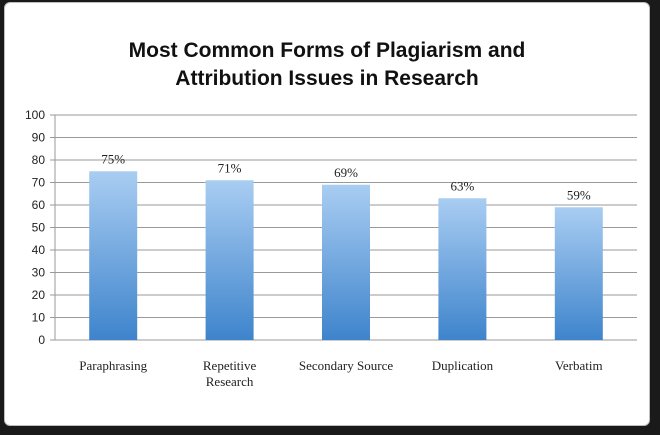  I want to click on y-tick-label: 30, so click(39, 273).